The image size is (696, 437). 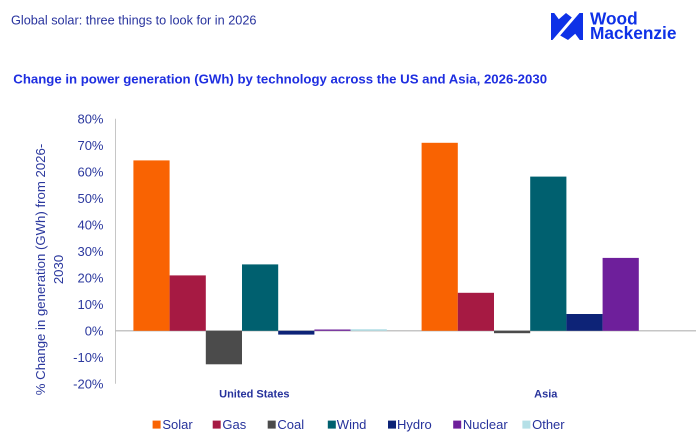 I want to click on svg-text: Mackenzie, so click(x=633, y=33).